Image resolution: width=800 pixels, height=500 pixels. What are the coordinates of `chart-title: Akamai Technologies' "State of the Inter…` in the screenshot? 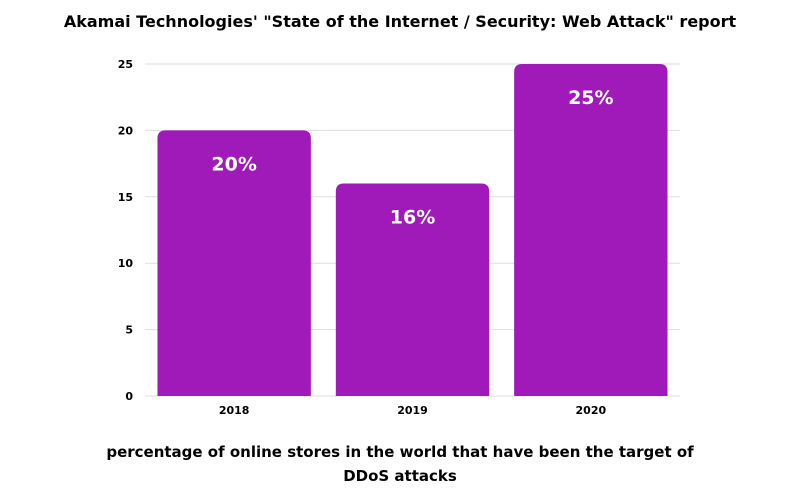 It's located at (400, 21).